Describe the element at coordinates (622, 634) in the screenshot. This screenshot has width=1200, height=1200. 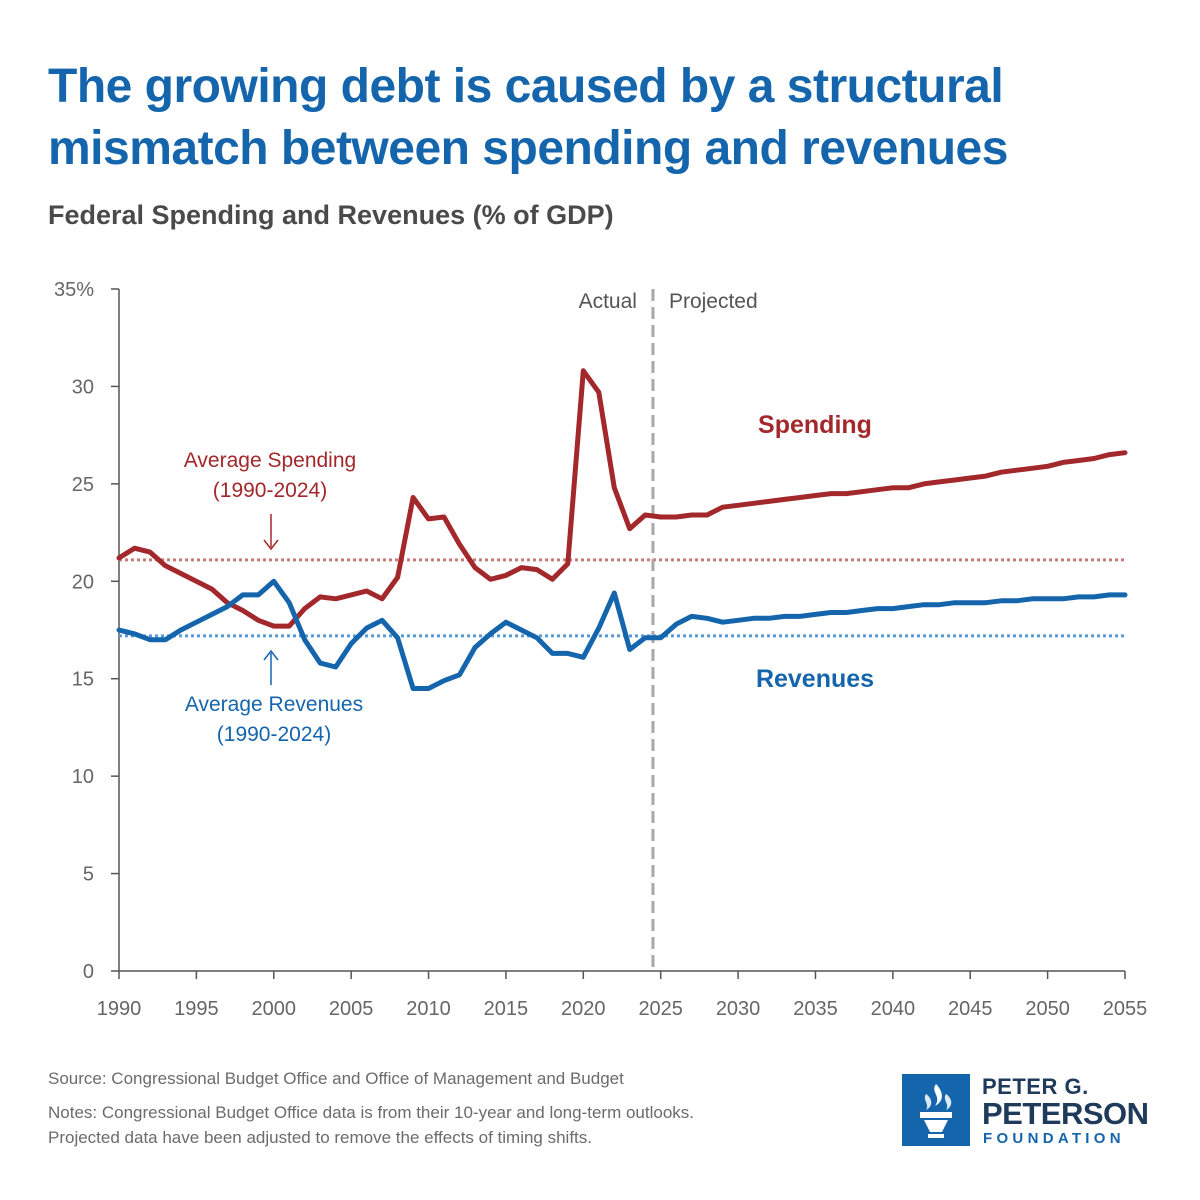
I see `series-line-revenues` at that location.